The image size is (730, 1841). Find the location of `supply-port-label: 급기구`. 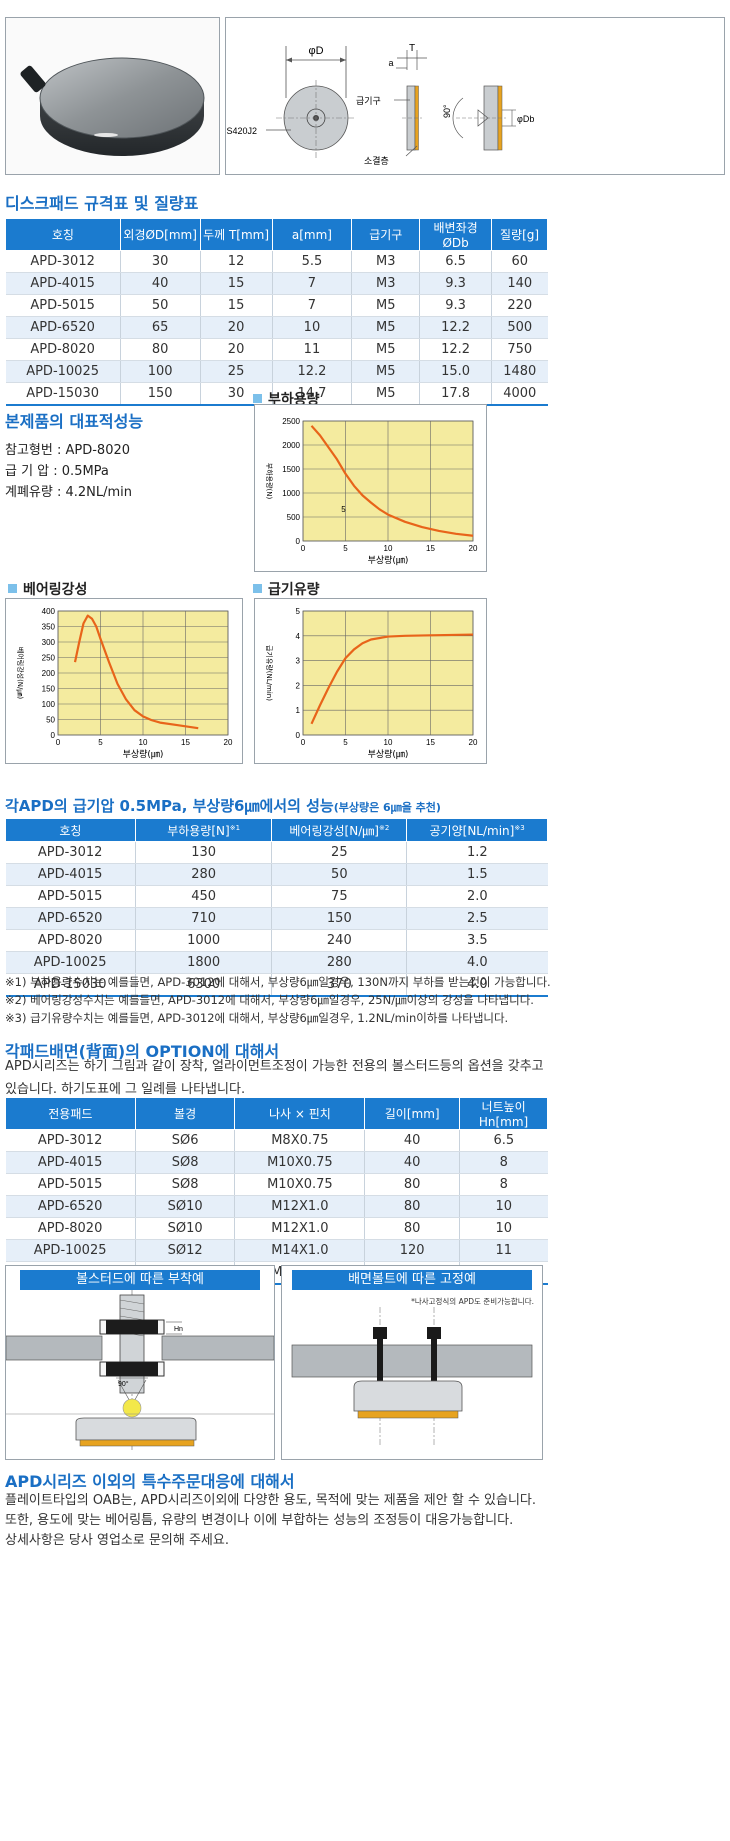

supply-port-label: 급기구 is located at coordinates (368, 101).